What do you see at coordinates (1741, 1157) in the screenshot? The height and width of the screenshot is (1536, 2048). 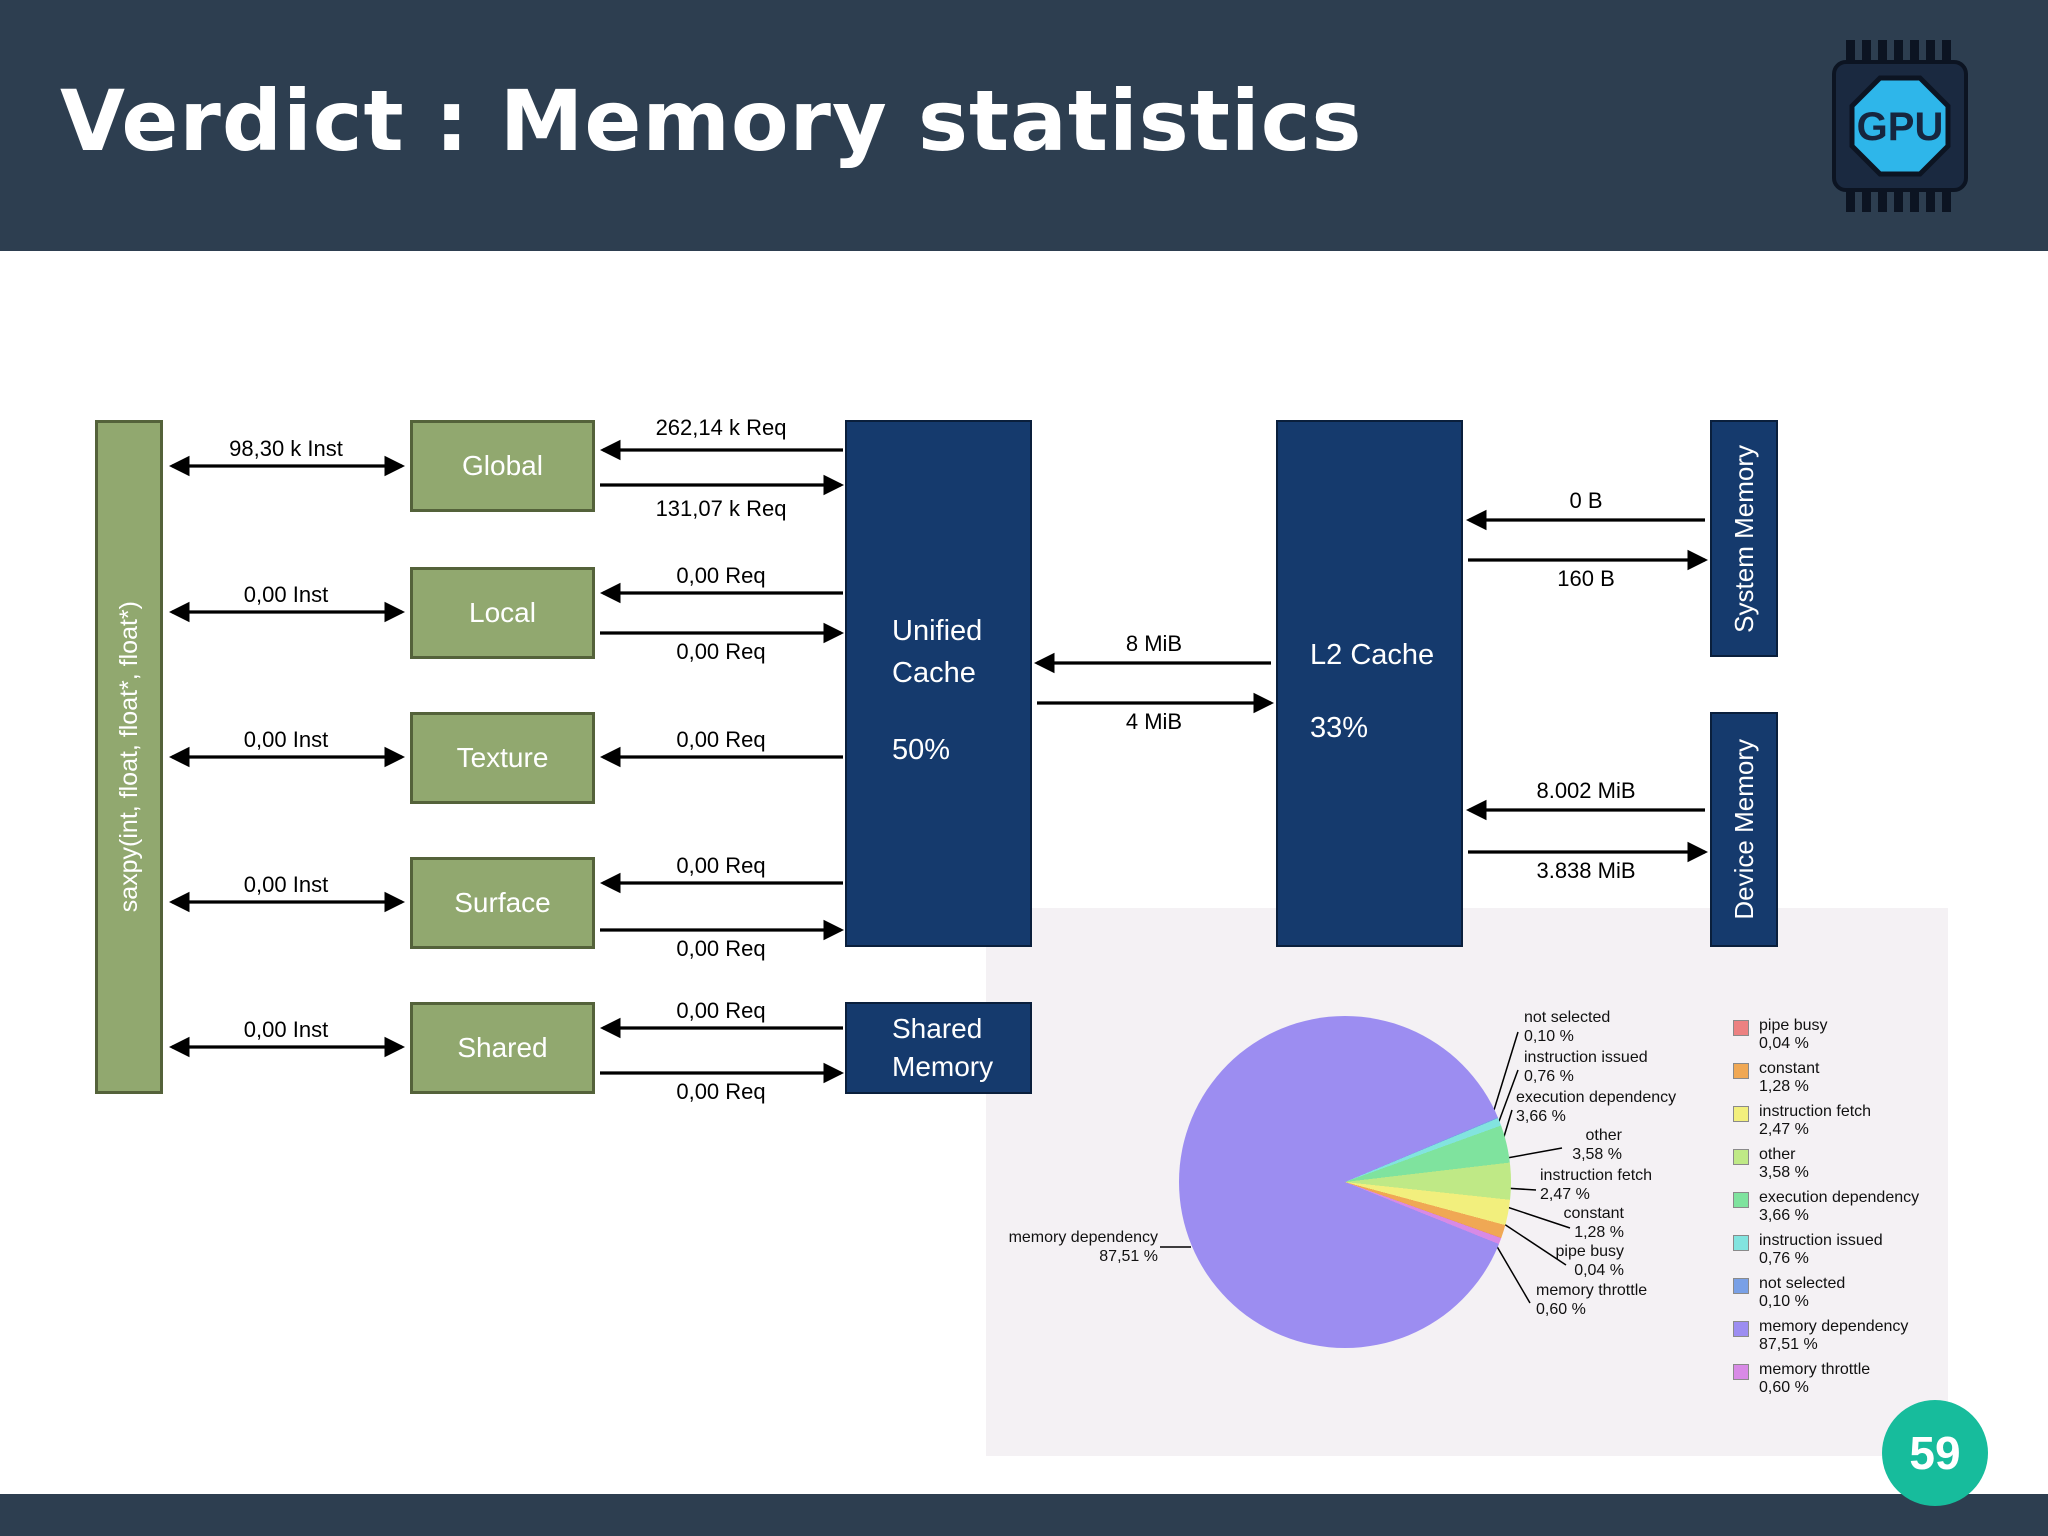 I see `legend-swatch-other` at bounding box center [1741, 1157].